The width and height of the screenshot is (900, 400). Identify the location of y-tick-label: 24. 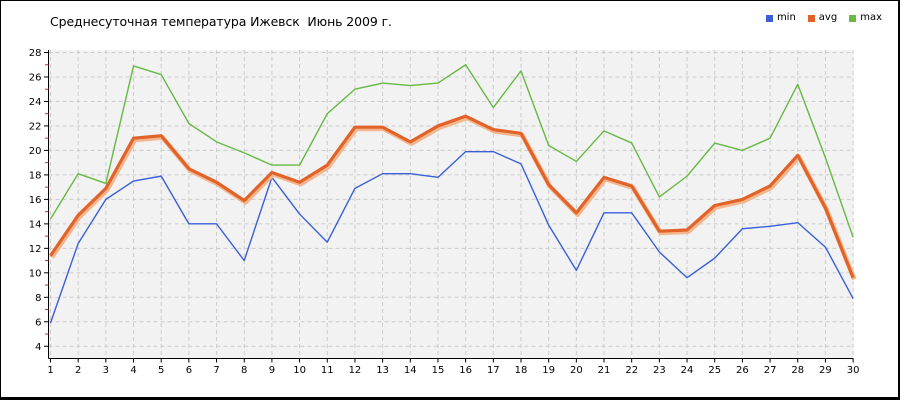
(35, 102).